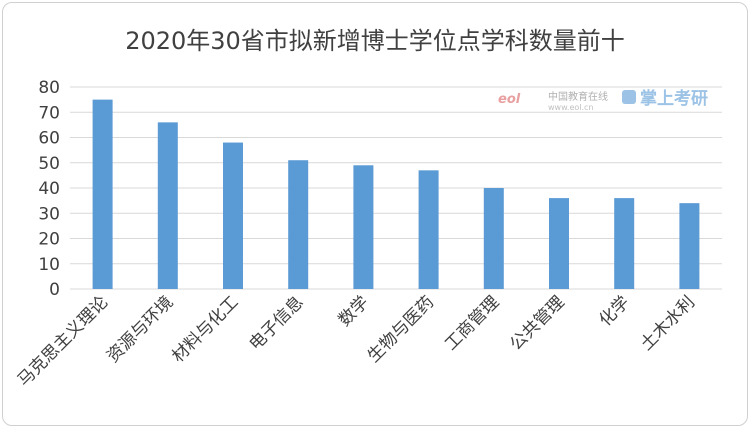 The image size is (750, 428). What do you see at coordinates (277, 323) in the screenshot?
I see `category-label: 电子信息` at bounding box center [277, 323].